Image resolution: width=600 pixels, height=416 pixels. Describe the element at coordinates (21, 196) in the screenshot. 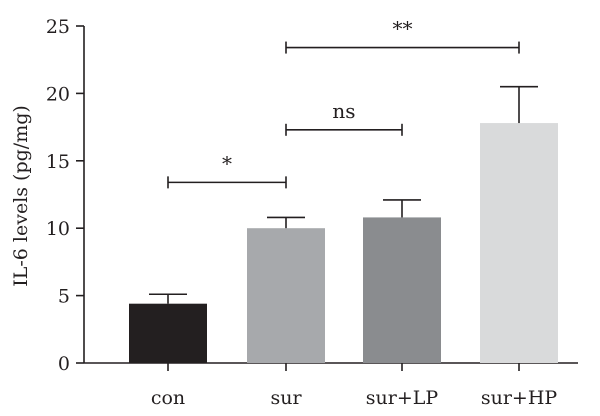

I see `y-axis-title: IL-6 levels (pg/mg)` at that location.